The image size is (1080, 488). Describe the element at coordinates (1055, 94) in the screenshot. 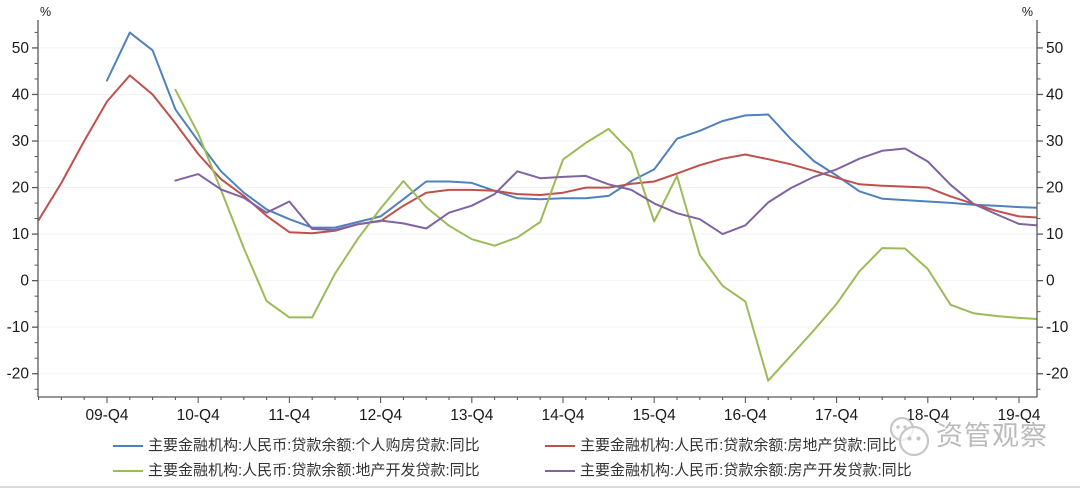

I see `y-tick-label-right-40: 40` at that location.